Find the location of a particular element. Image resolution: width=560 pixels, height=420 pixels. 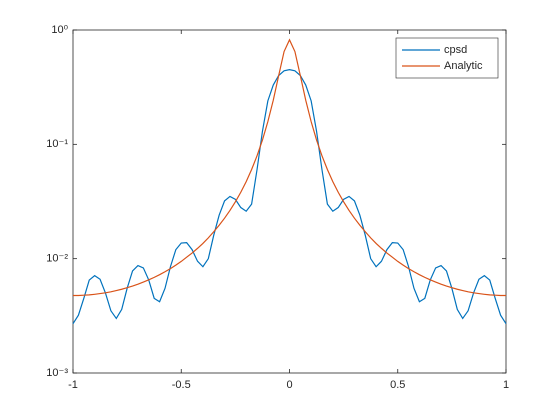

legend-box is located at coordinates (447, 58).